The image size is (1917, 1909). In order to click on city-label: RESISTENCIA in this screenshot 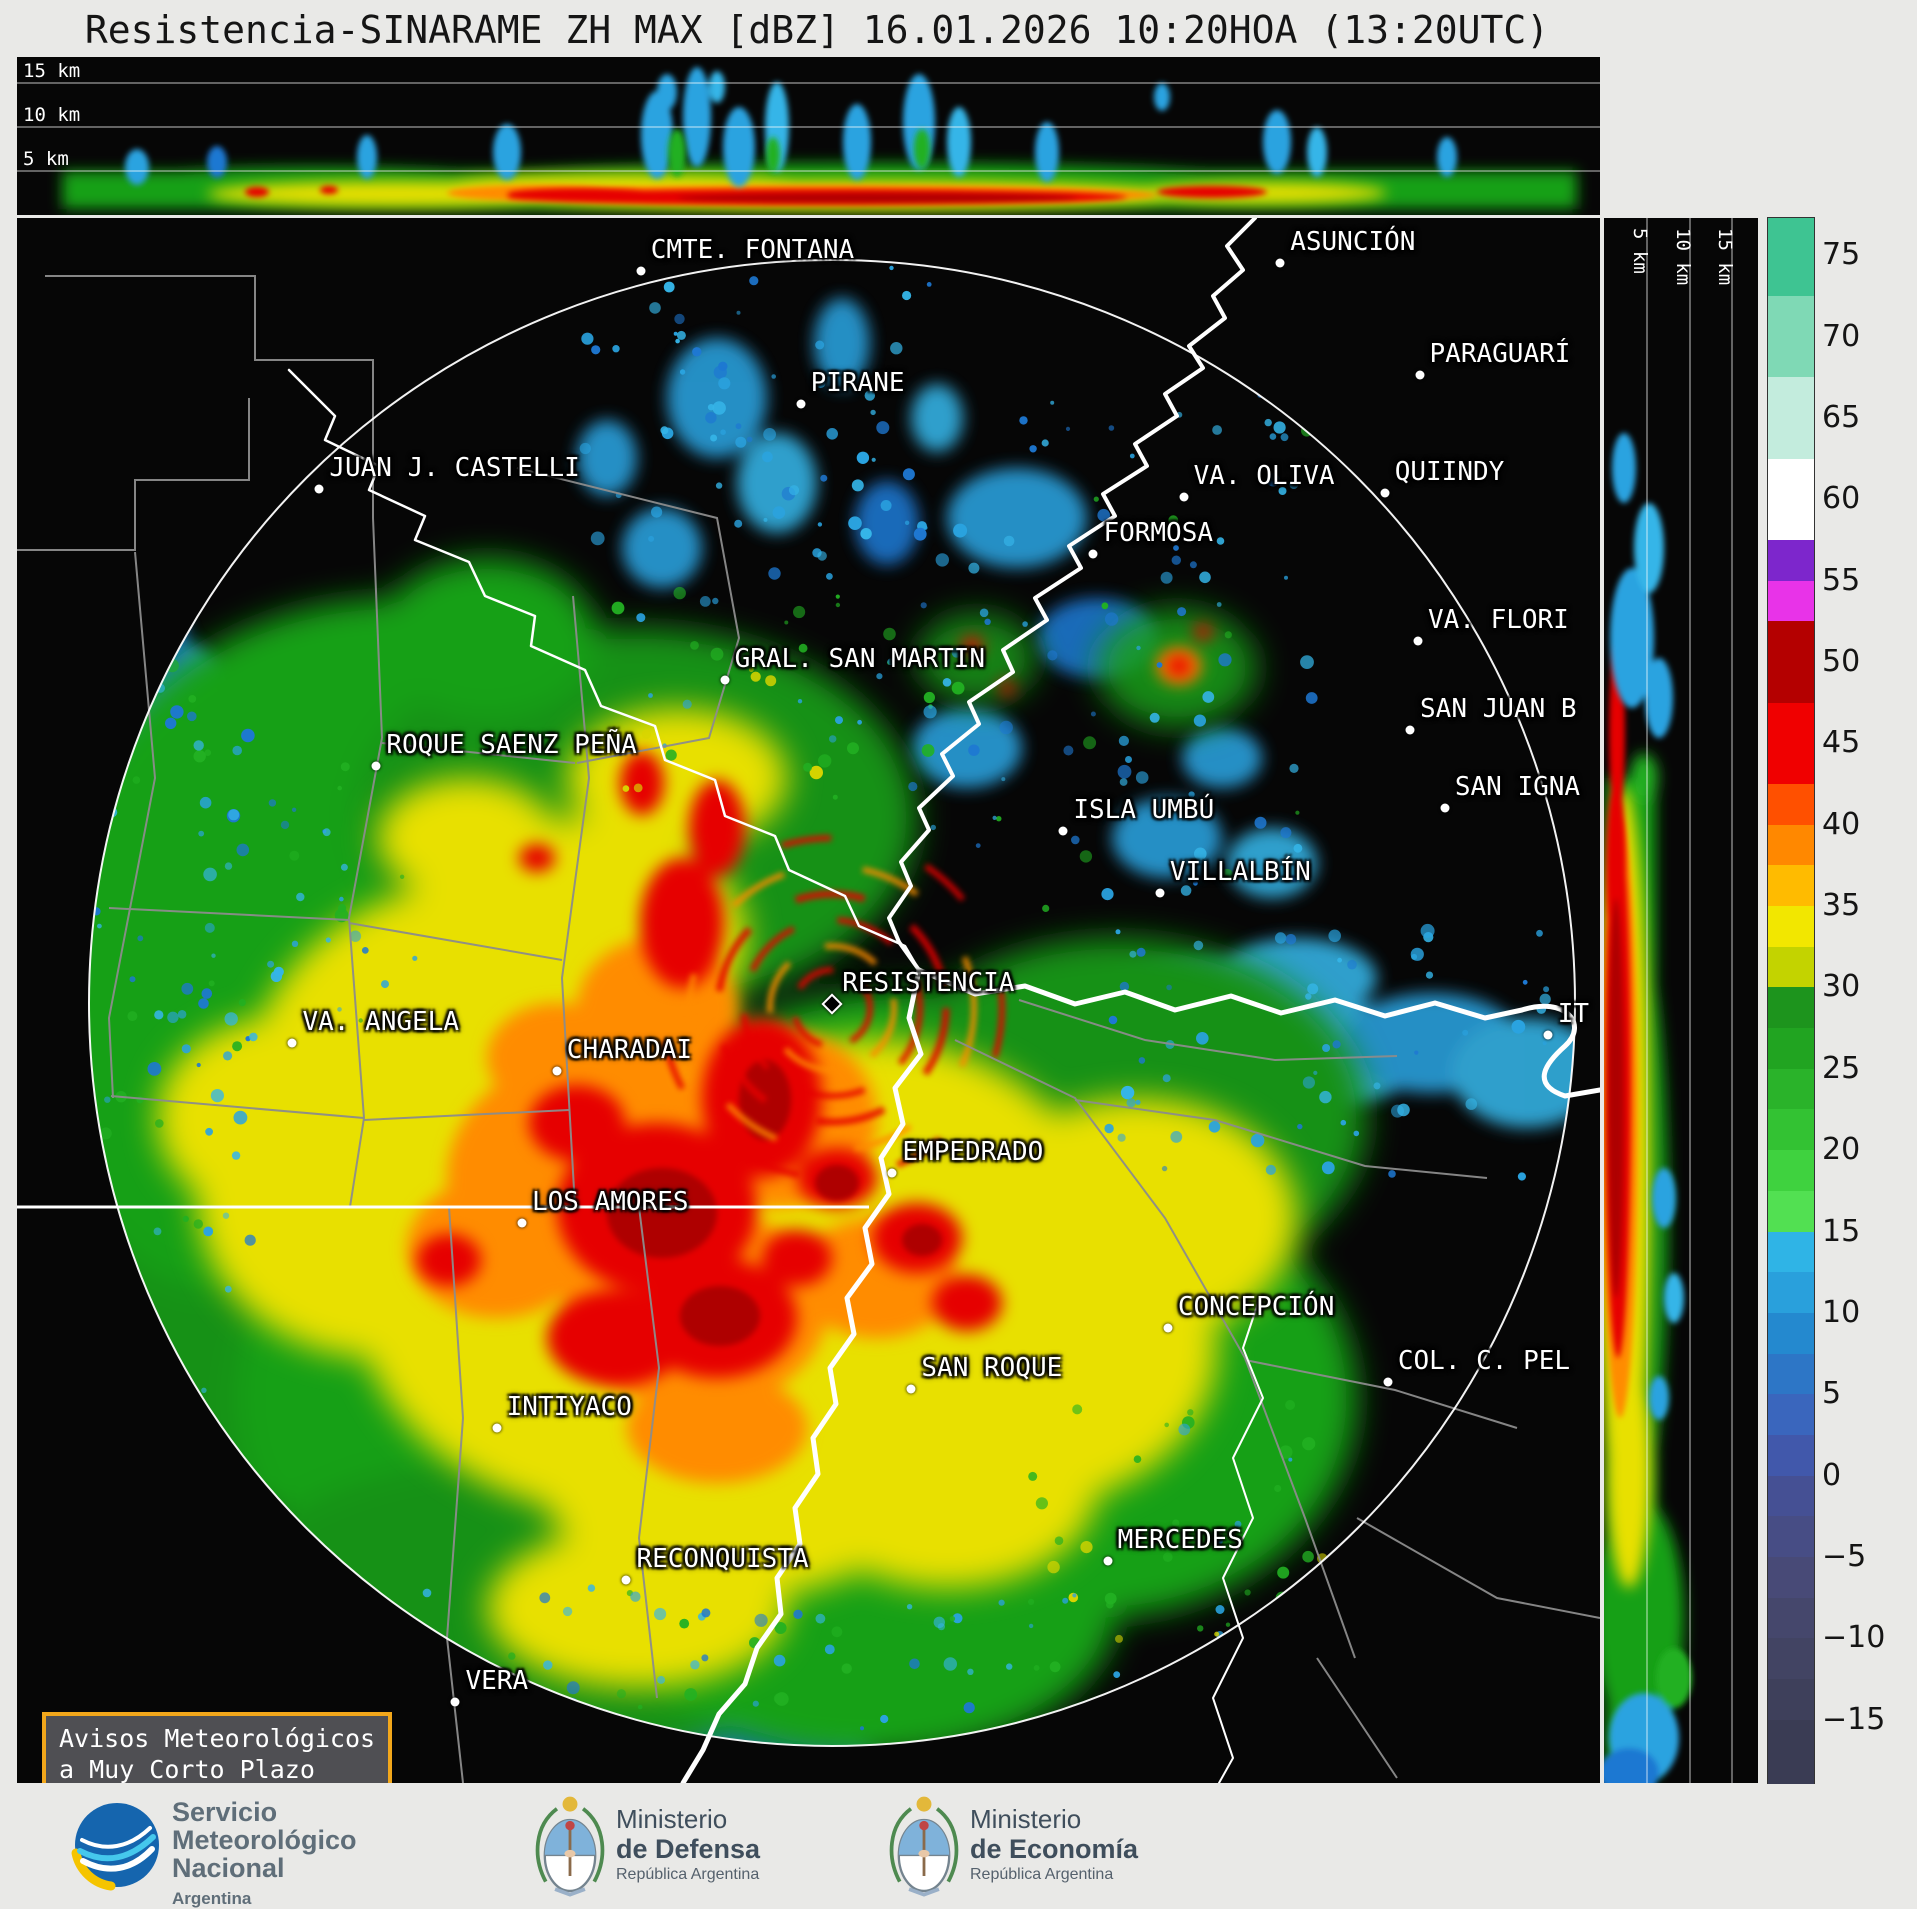, I will do `click(928, 982)`.